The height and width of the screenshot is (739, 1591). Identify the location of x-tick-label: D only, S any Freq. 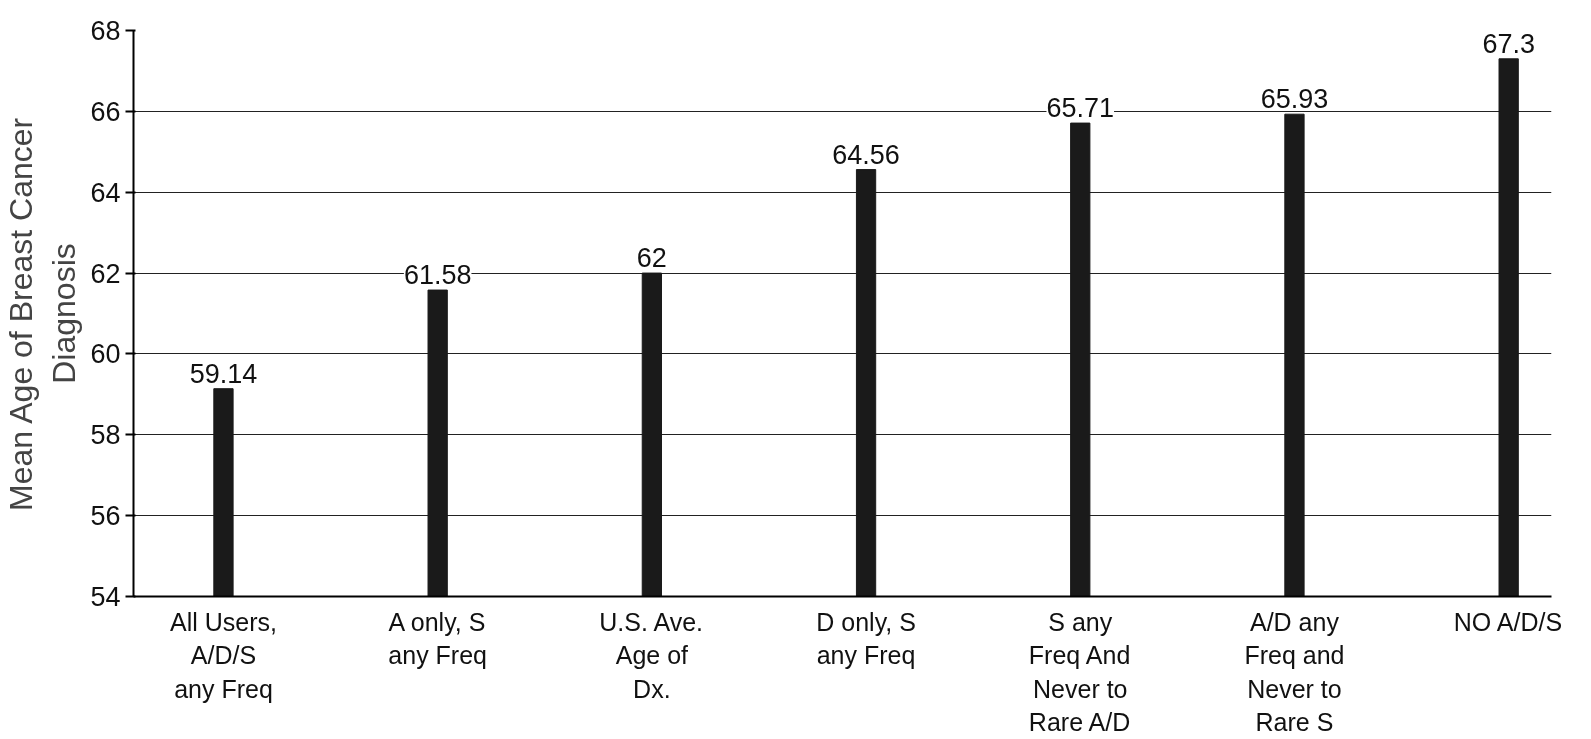
(866, 638).